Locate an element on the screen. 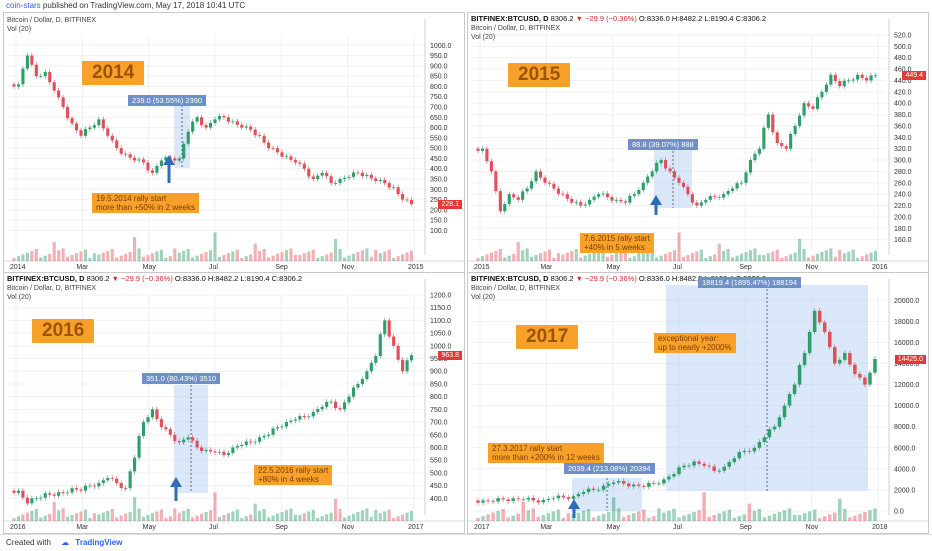 The height and width of the screenshot is (551, 932). measure-region is located at coordinates (767, 388).